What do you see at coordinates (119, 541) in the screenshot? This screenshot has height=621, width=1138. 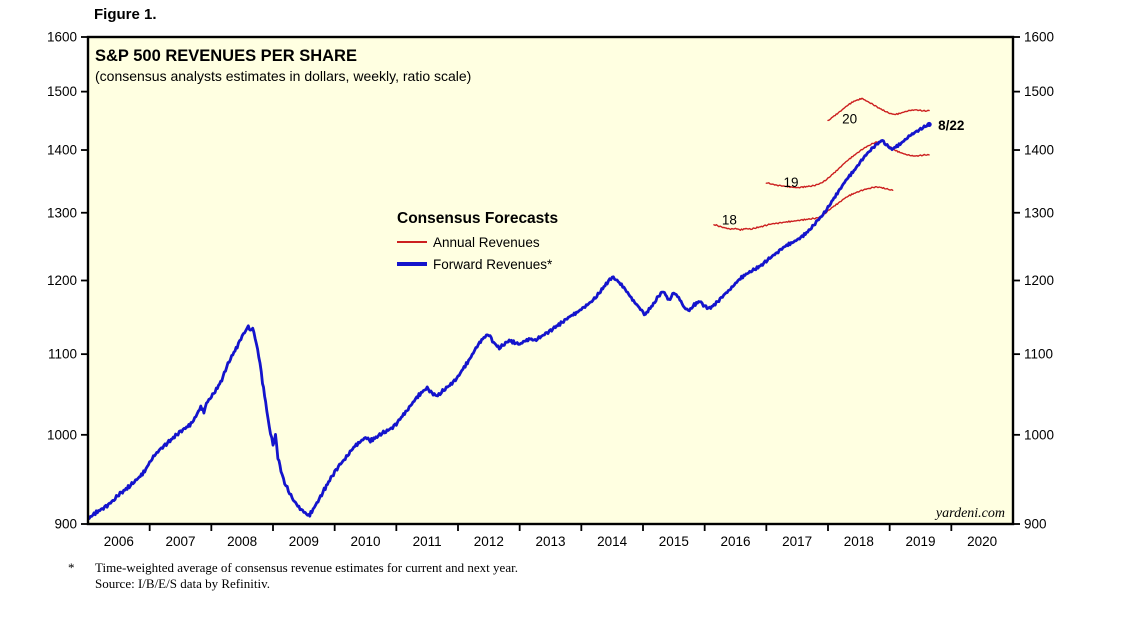 I see `x-axis-year-label: 2006` at bounding box center [119, 541].